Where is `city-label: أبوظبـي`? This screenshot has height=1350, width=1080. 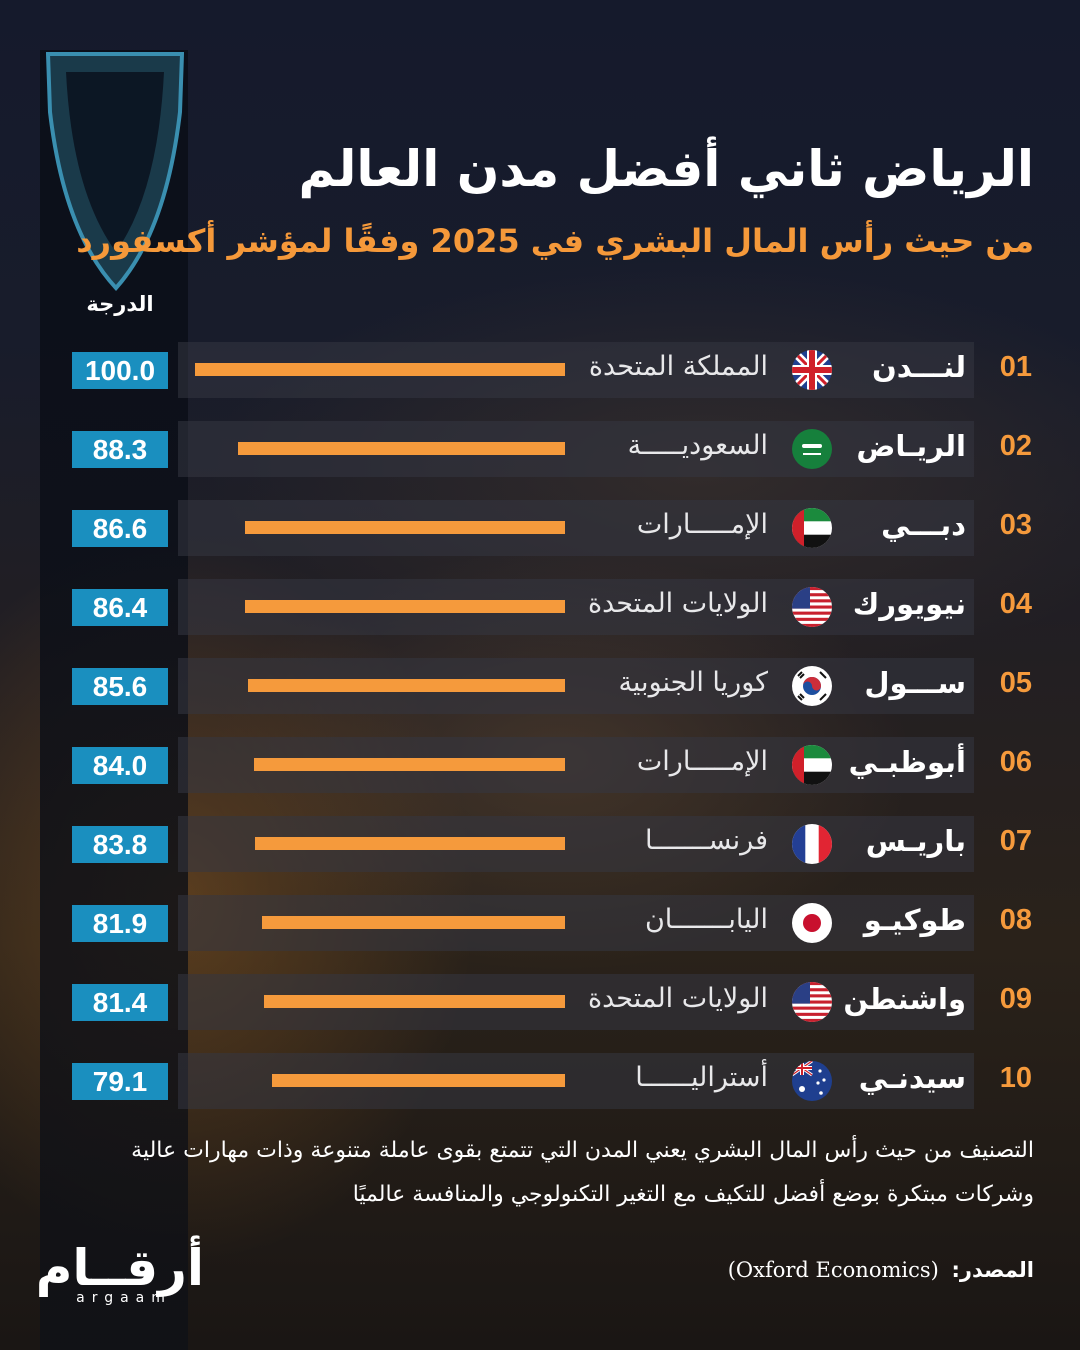
city-label: أبوظبـي is located at coordinates (907, 762).